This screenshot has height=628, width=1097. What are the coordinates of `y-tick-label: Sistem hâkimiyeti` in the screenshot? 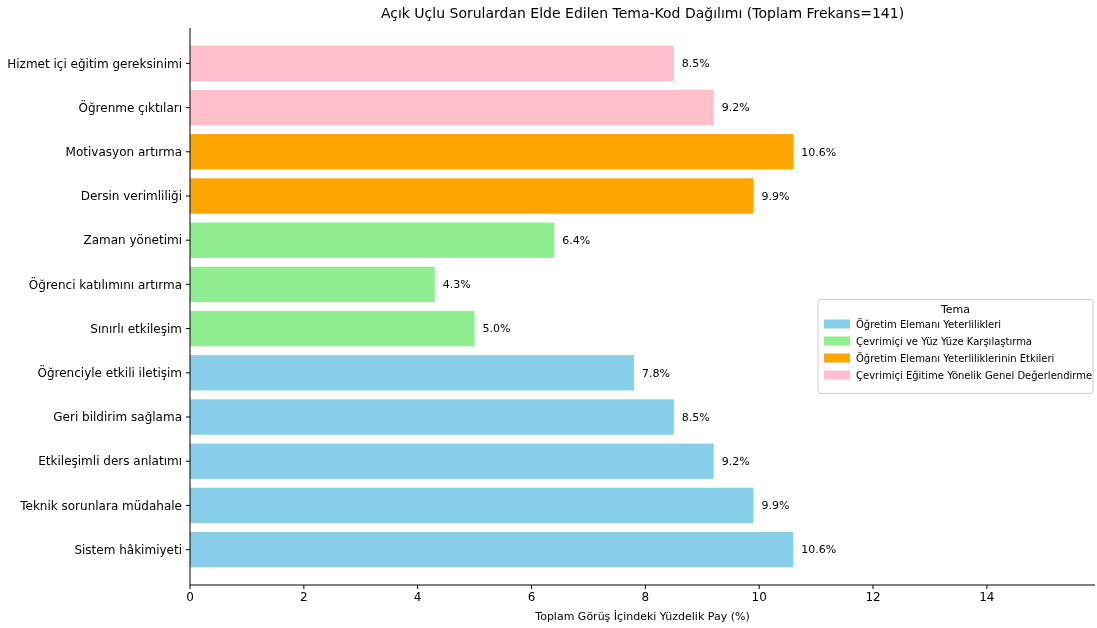 It's located at (128, 549).